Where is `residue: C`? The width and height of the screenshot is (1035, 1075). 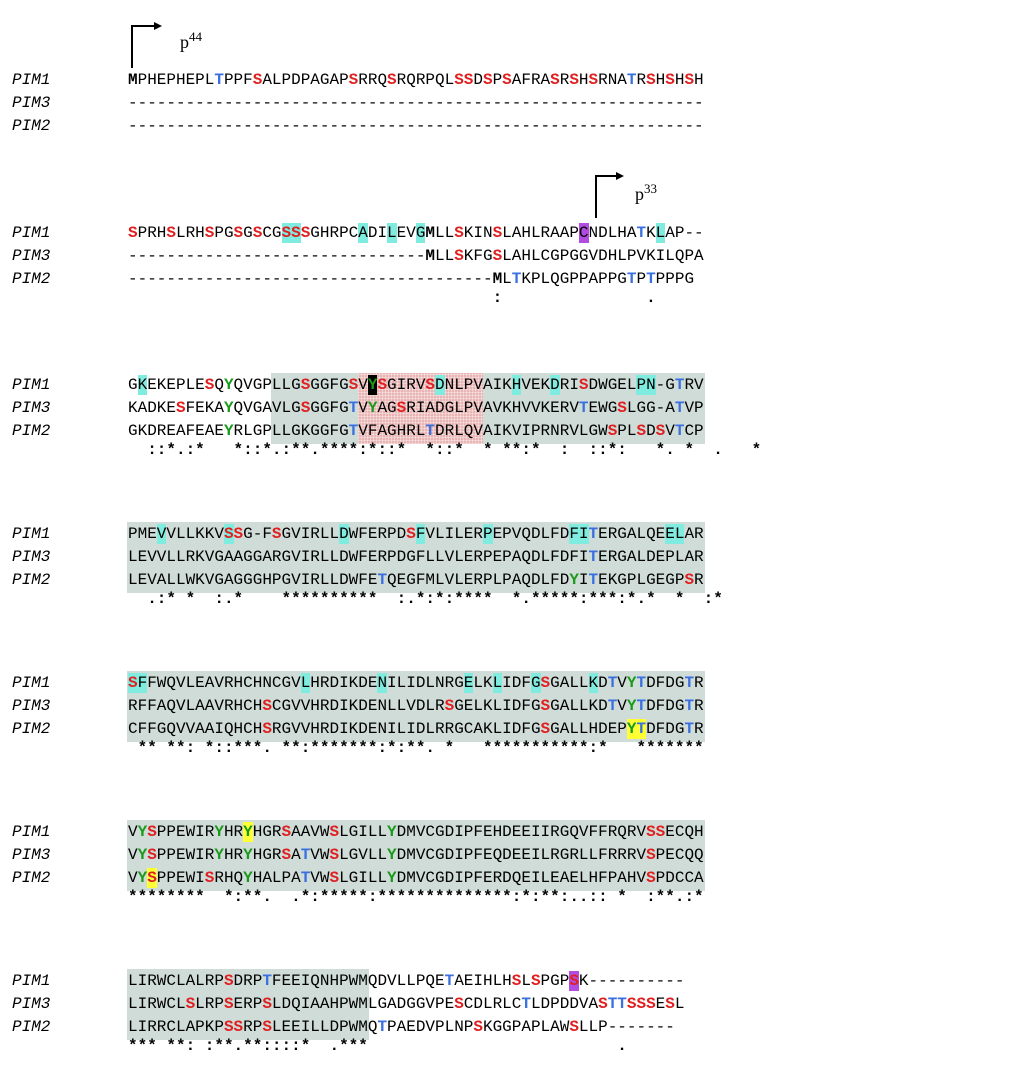 residue: C is located at coordinates (353, 233).